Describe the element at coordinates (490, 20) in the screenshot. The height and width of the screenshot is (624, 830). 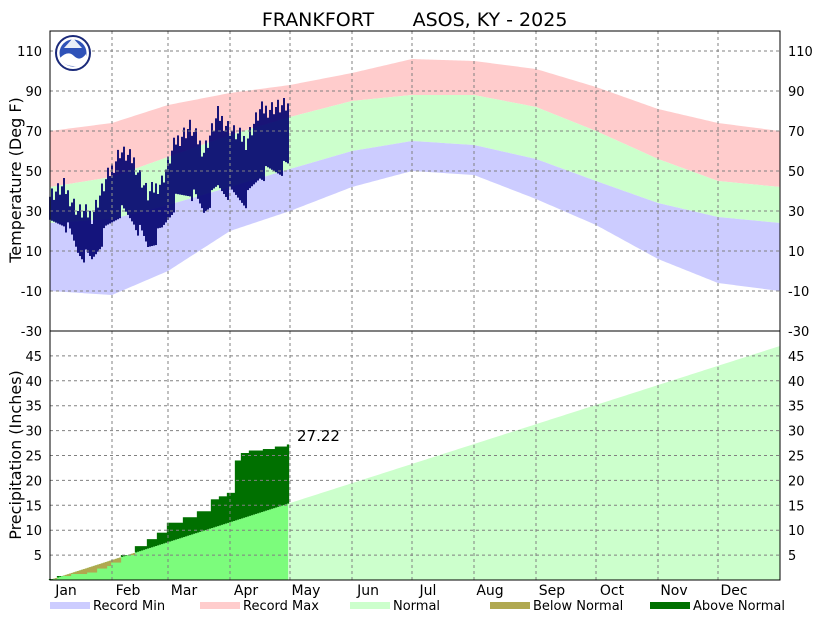
I see `title-suffix: ASOS, KY - 2025` at that location.